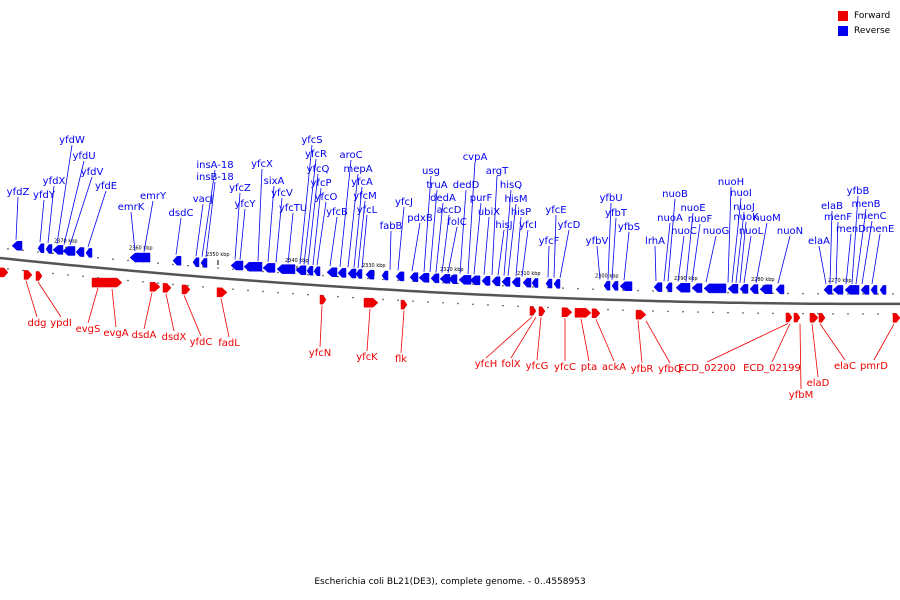  I want to click on gene-label: ackA, so click(614, 367).